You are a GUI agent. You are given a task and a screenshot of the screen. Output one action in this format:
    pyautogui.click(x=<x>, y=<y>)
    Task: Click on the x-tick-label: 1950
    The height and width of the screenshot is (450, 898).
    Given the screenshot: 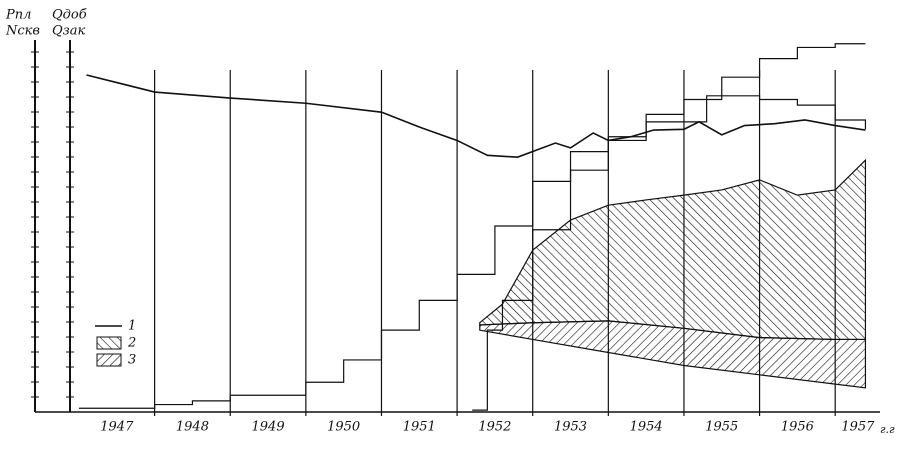 What is the action you would take?
    pyautogui.click(x=343, y=427)
    